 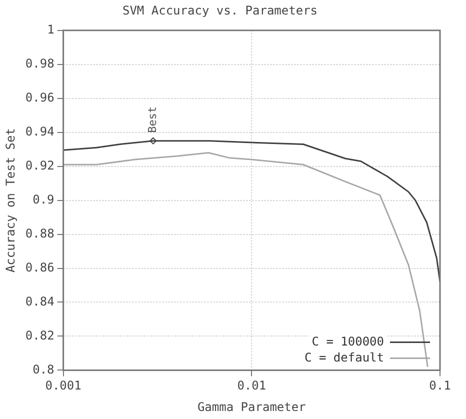 I want to click on y-tick-label: 0.96, so click(x=39, y=97).